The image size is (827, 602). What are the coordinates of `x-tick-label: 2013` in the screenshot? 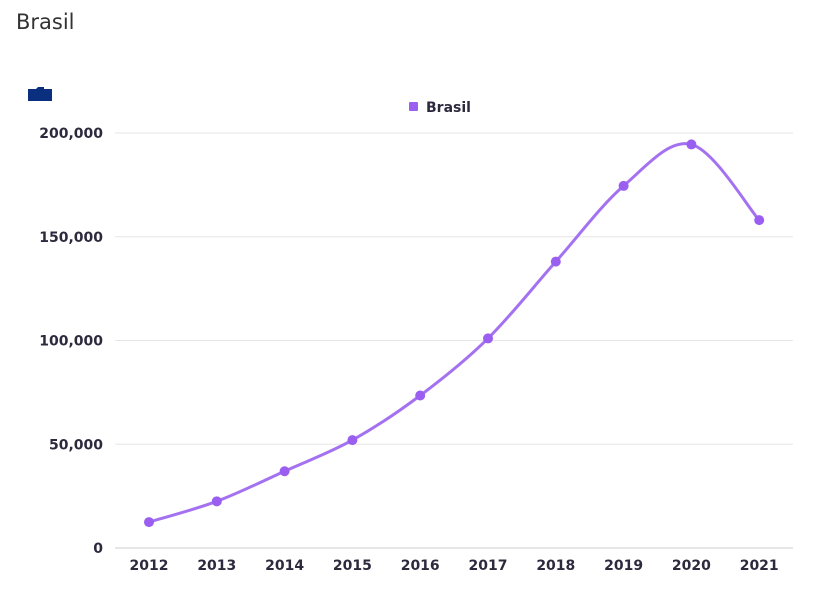 It's located at (216, 566).